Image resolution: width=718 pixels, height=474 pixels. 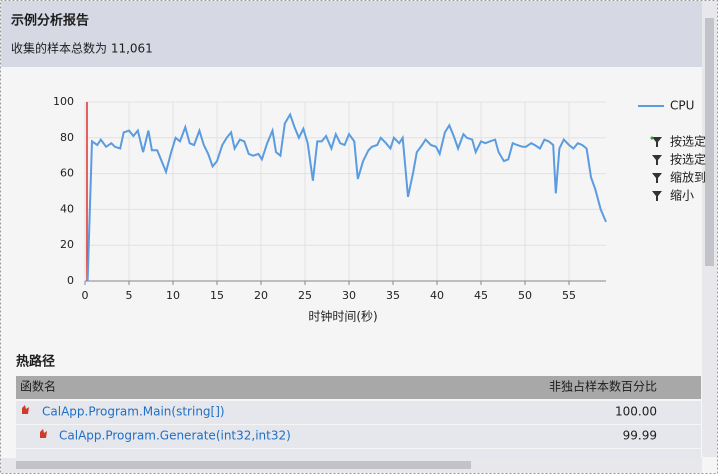 I want to click on column-header: 非独占样本数百分比, so click(x=603, y=386).